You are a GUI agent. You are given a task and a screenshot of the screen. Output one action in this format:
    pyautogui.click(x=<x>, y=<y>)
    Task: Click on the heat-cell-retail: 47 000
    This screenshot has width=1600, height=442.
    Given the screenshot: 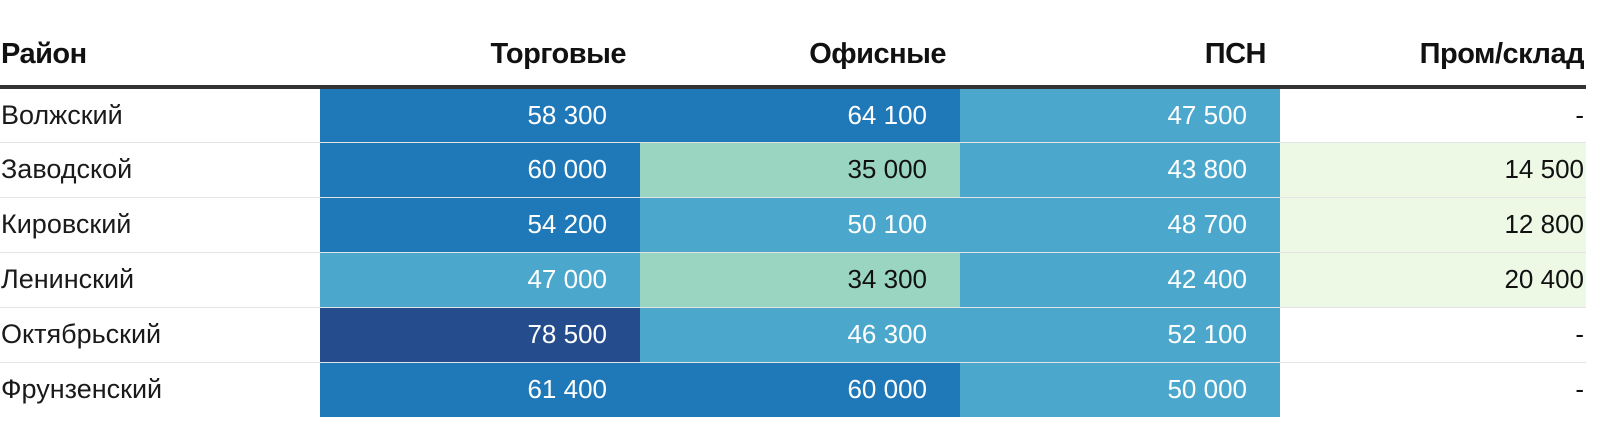 What is the action you would take?
    pyautogui.click(x=480, y=280)
    